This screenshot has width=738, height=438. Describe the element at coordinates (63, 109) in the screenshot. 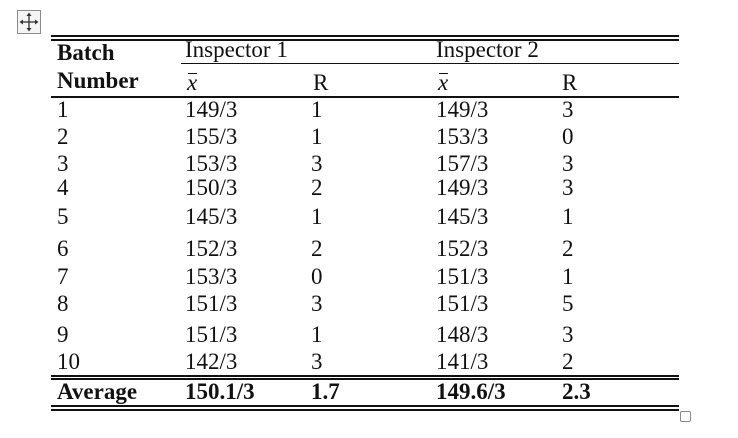

I see `cell-batch: 1` at that location.